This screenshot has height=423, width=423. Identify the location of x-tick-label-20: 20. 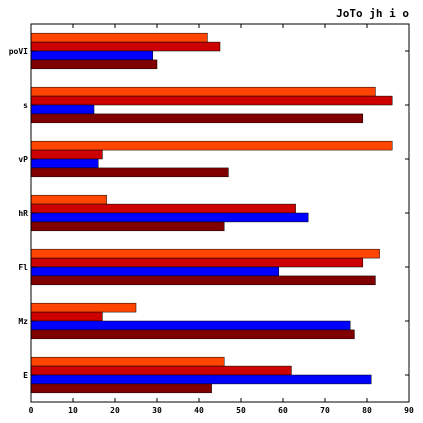
(115, 410).